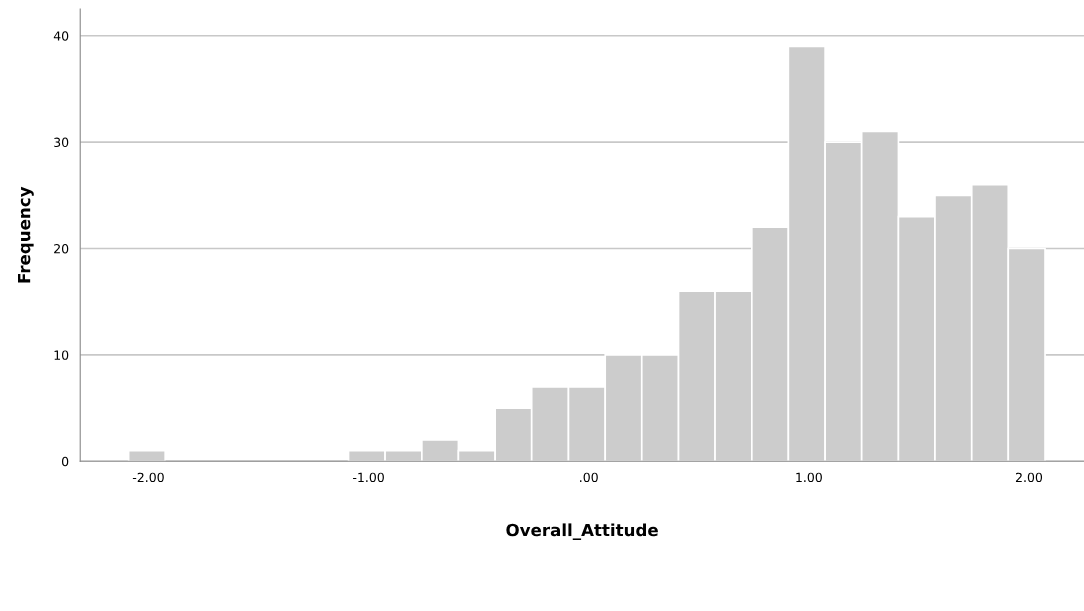  Describe the element at coordinates (61, 142) in the screenshot. I see `y-tick-label: 30` at that location.